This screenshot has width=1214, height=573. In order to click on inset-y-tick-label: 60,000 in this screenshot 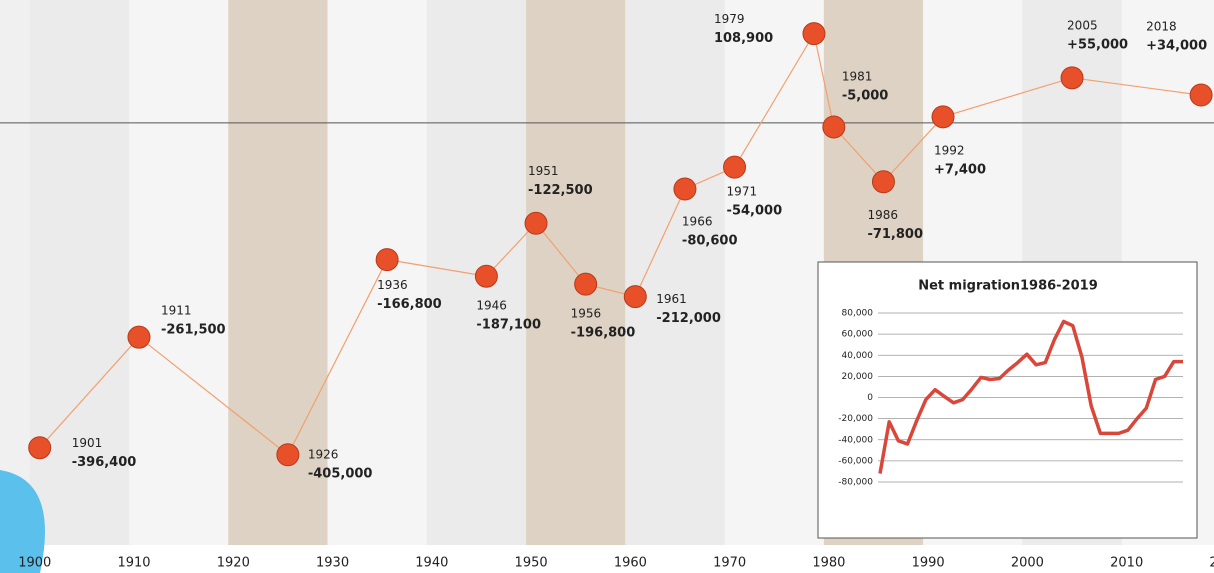, I will do `click(858, 335)`.